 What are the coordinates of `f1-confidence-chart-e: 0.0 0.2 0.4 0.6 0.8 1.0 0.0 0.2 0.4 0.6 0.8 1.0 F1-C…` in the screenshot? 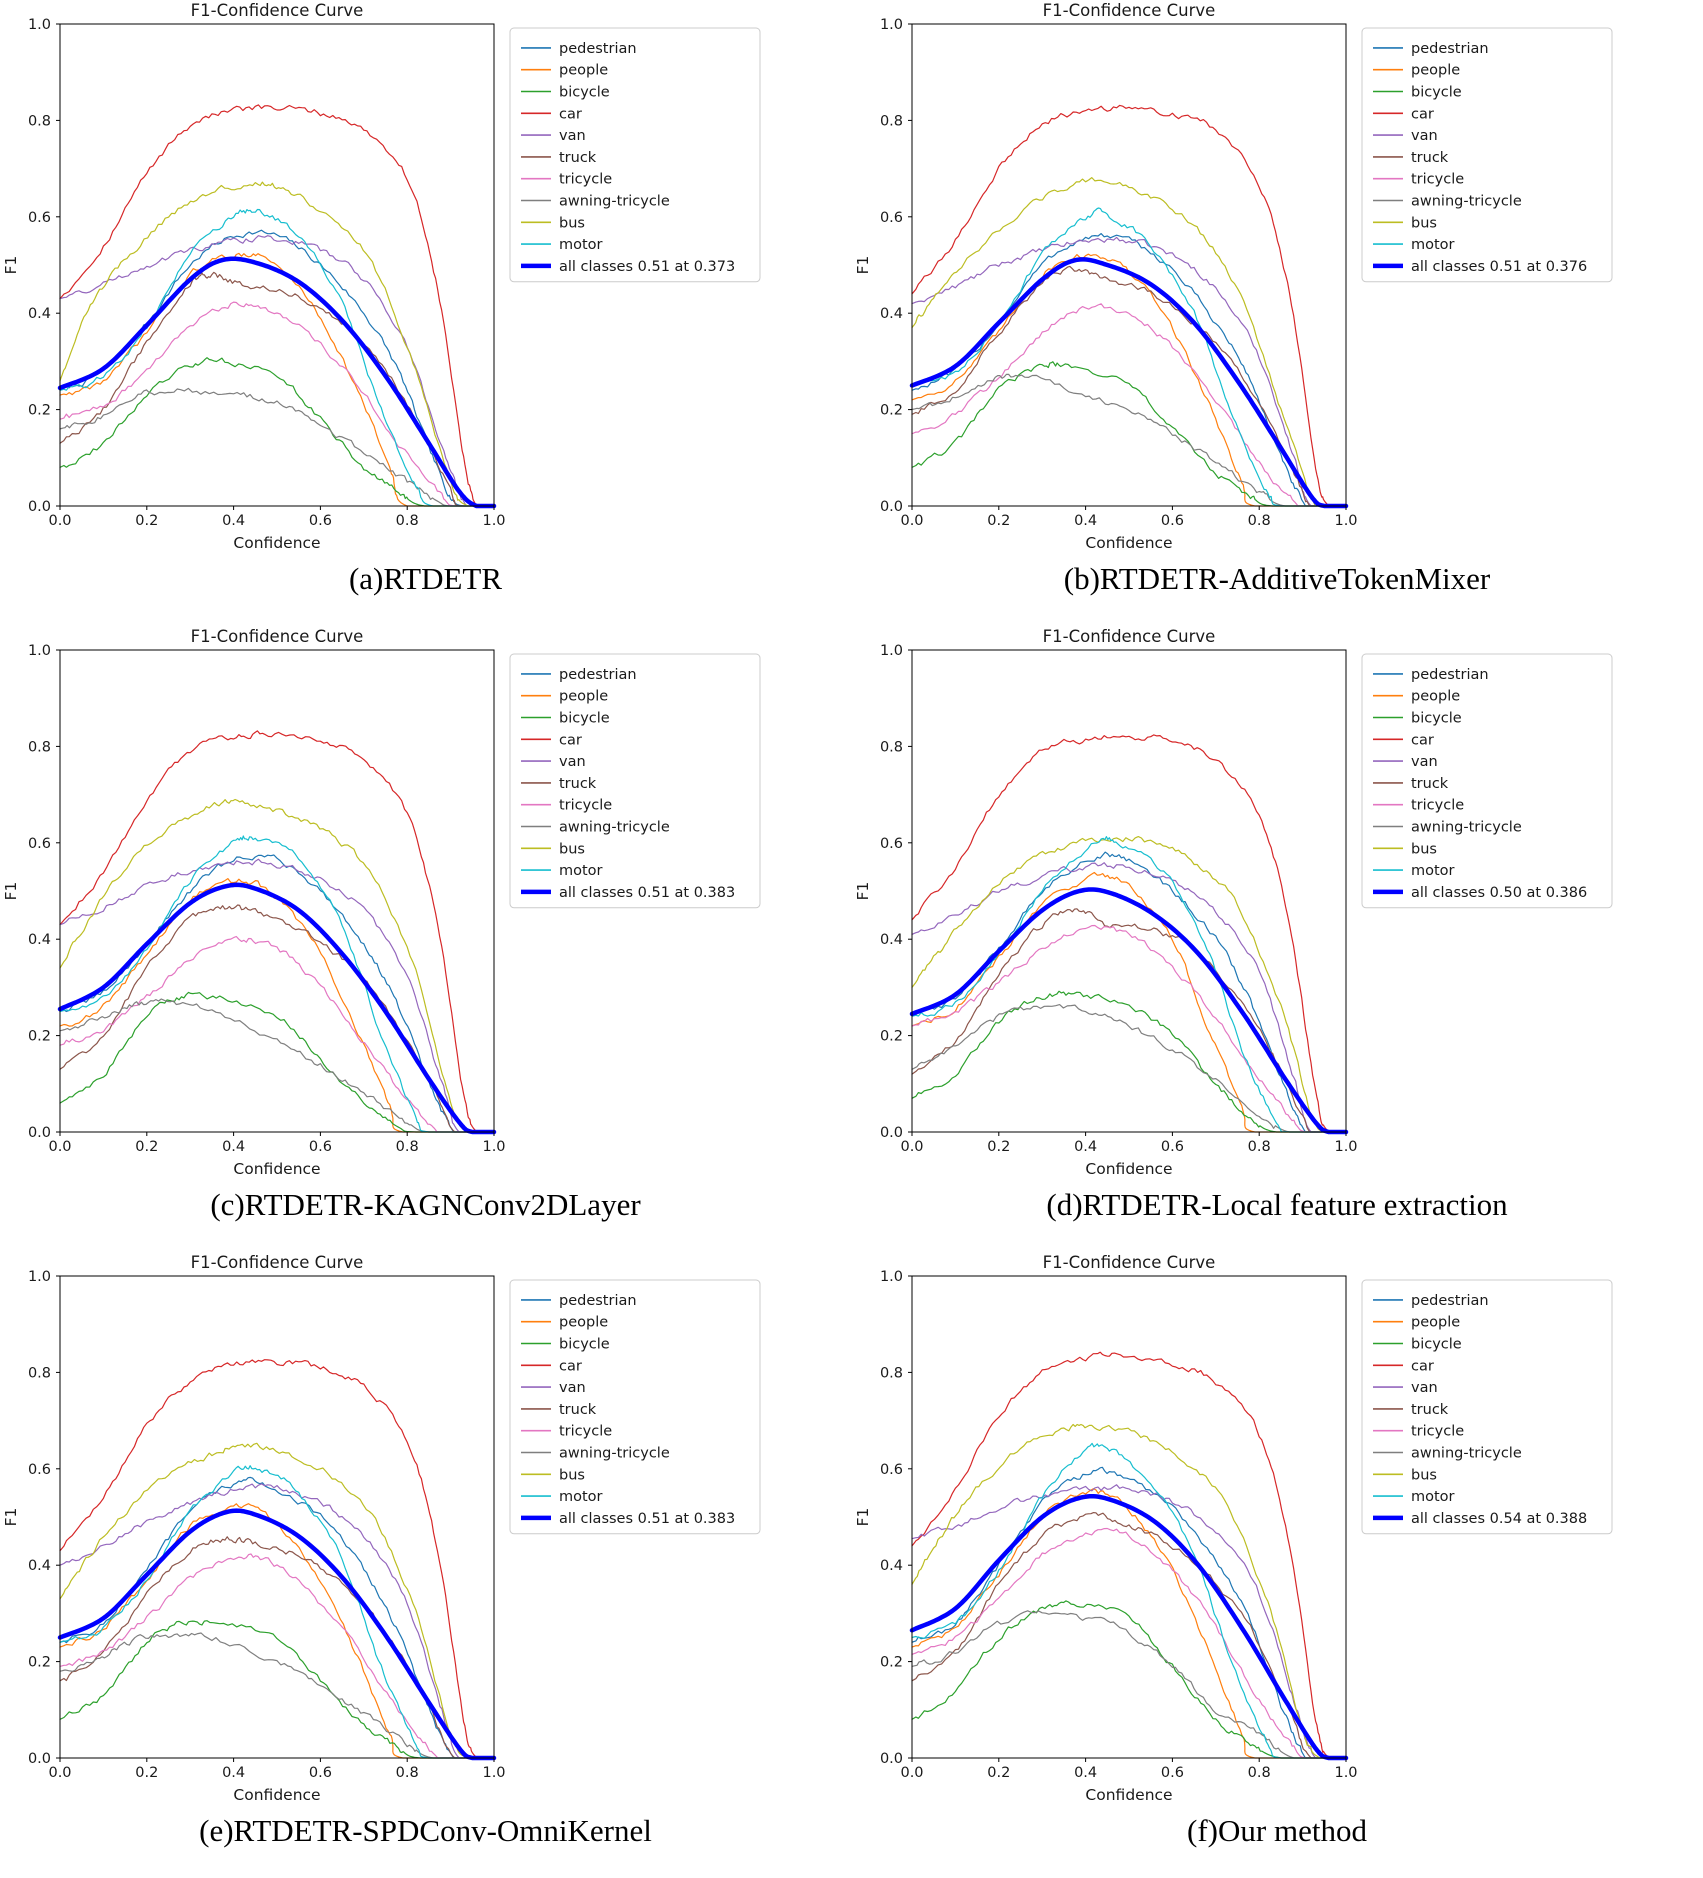 It's located at (425, 1530).